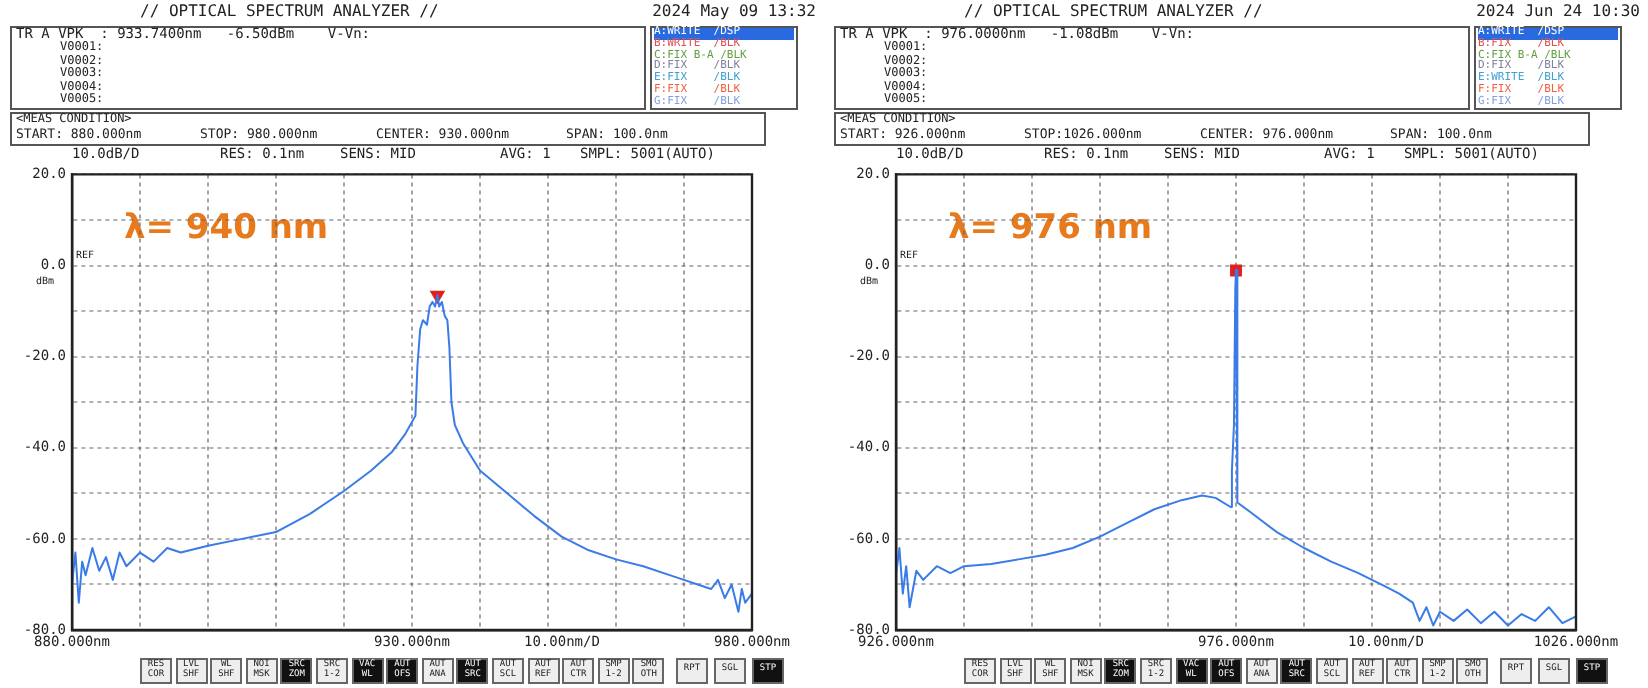  What do you see at coordinates (226, 228) in the screenshot?
I see `annotation: λ= 940 nm` at bounding box center [226, 228].